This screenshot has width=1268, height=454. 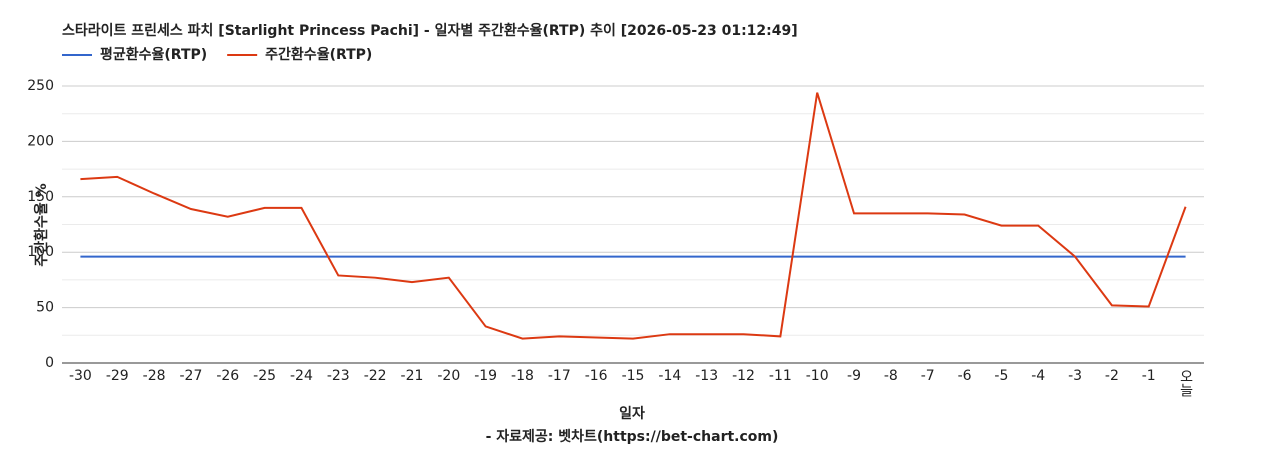 I want to click on source: - 자료제공: 벳차트(https://bet-chart.com), so click(x=632, y=436).